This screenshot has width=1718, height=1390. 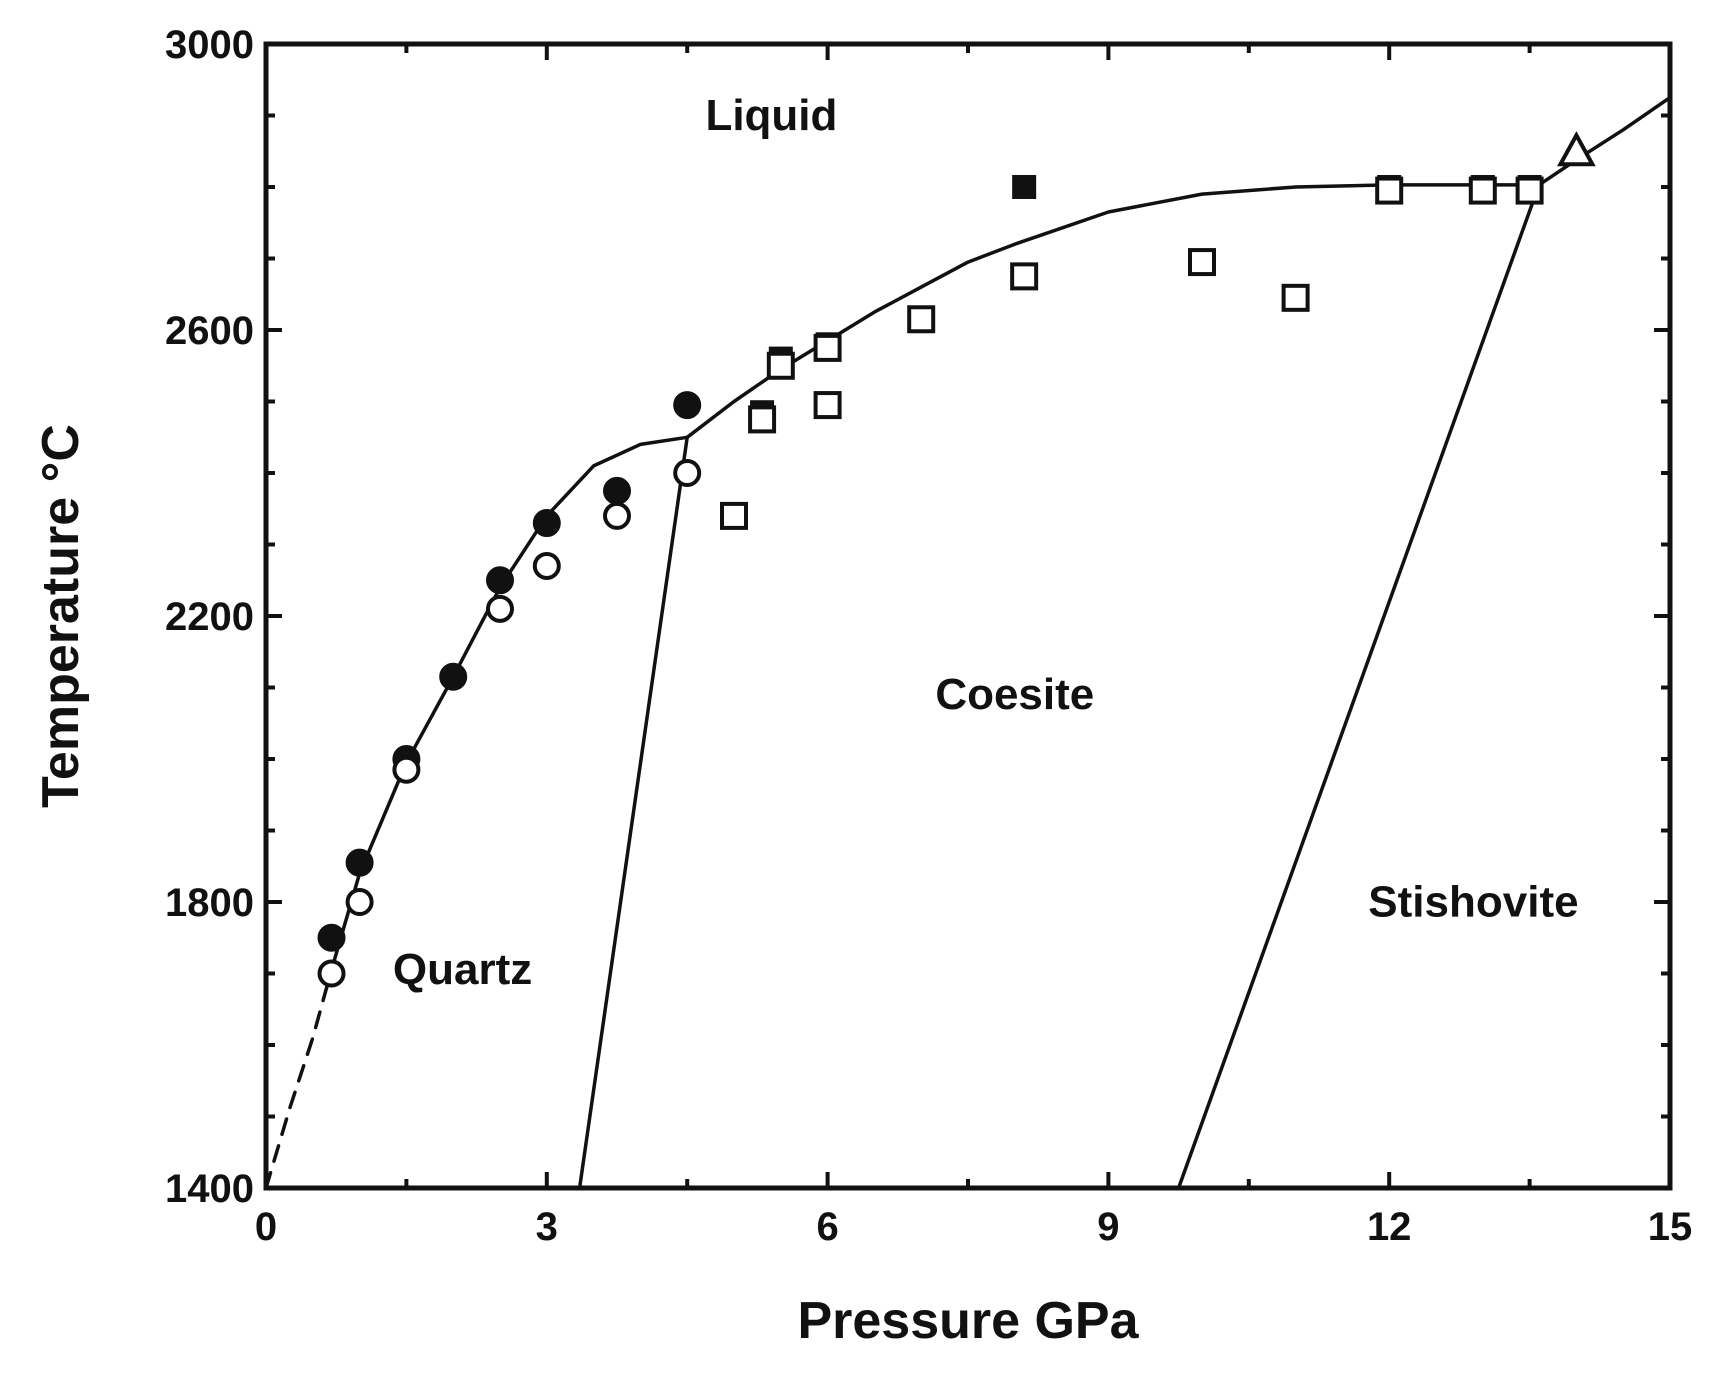 What do you see at coordinates (1108, 1227) in the screenshot?
I see `x-tick-label: 9` at bounding box center [1108, 1227].